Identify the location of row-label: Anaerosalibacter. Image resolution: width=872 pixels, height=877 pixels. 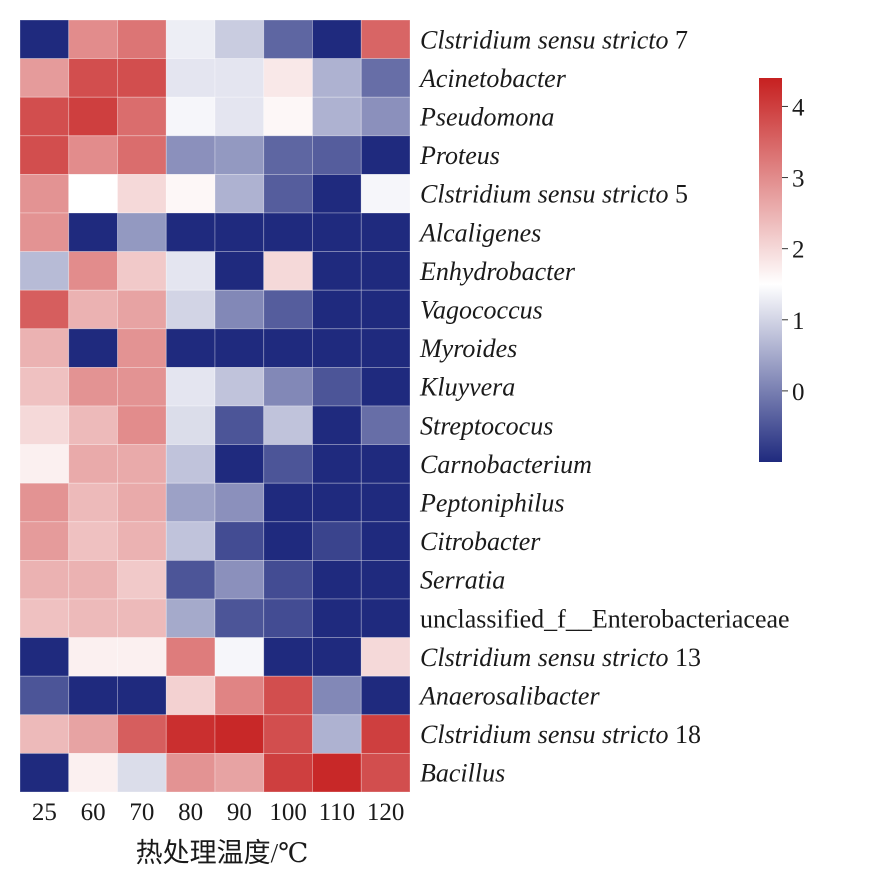
(509, 696).